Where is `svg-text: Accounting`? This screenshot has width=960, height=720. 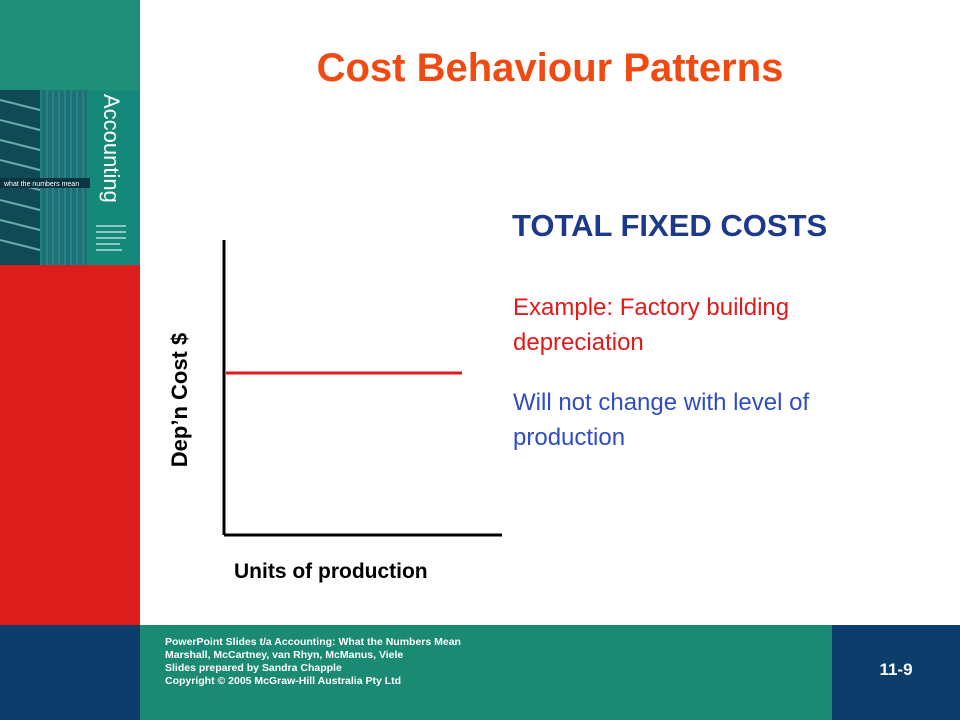 svg-text: Accounting is located at coordinates (111, 148).